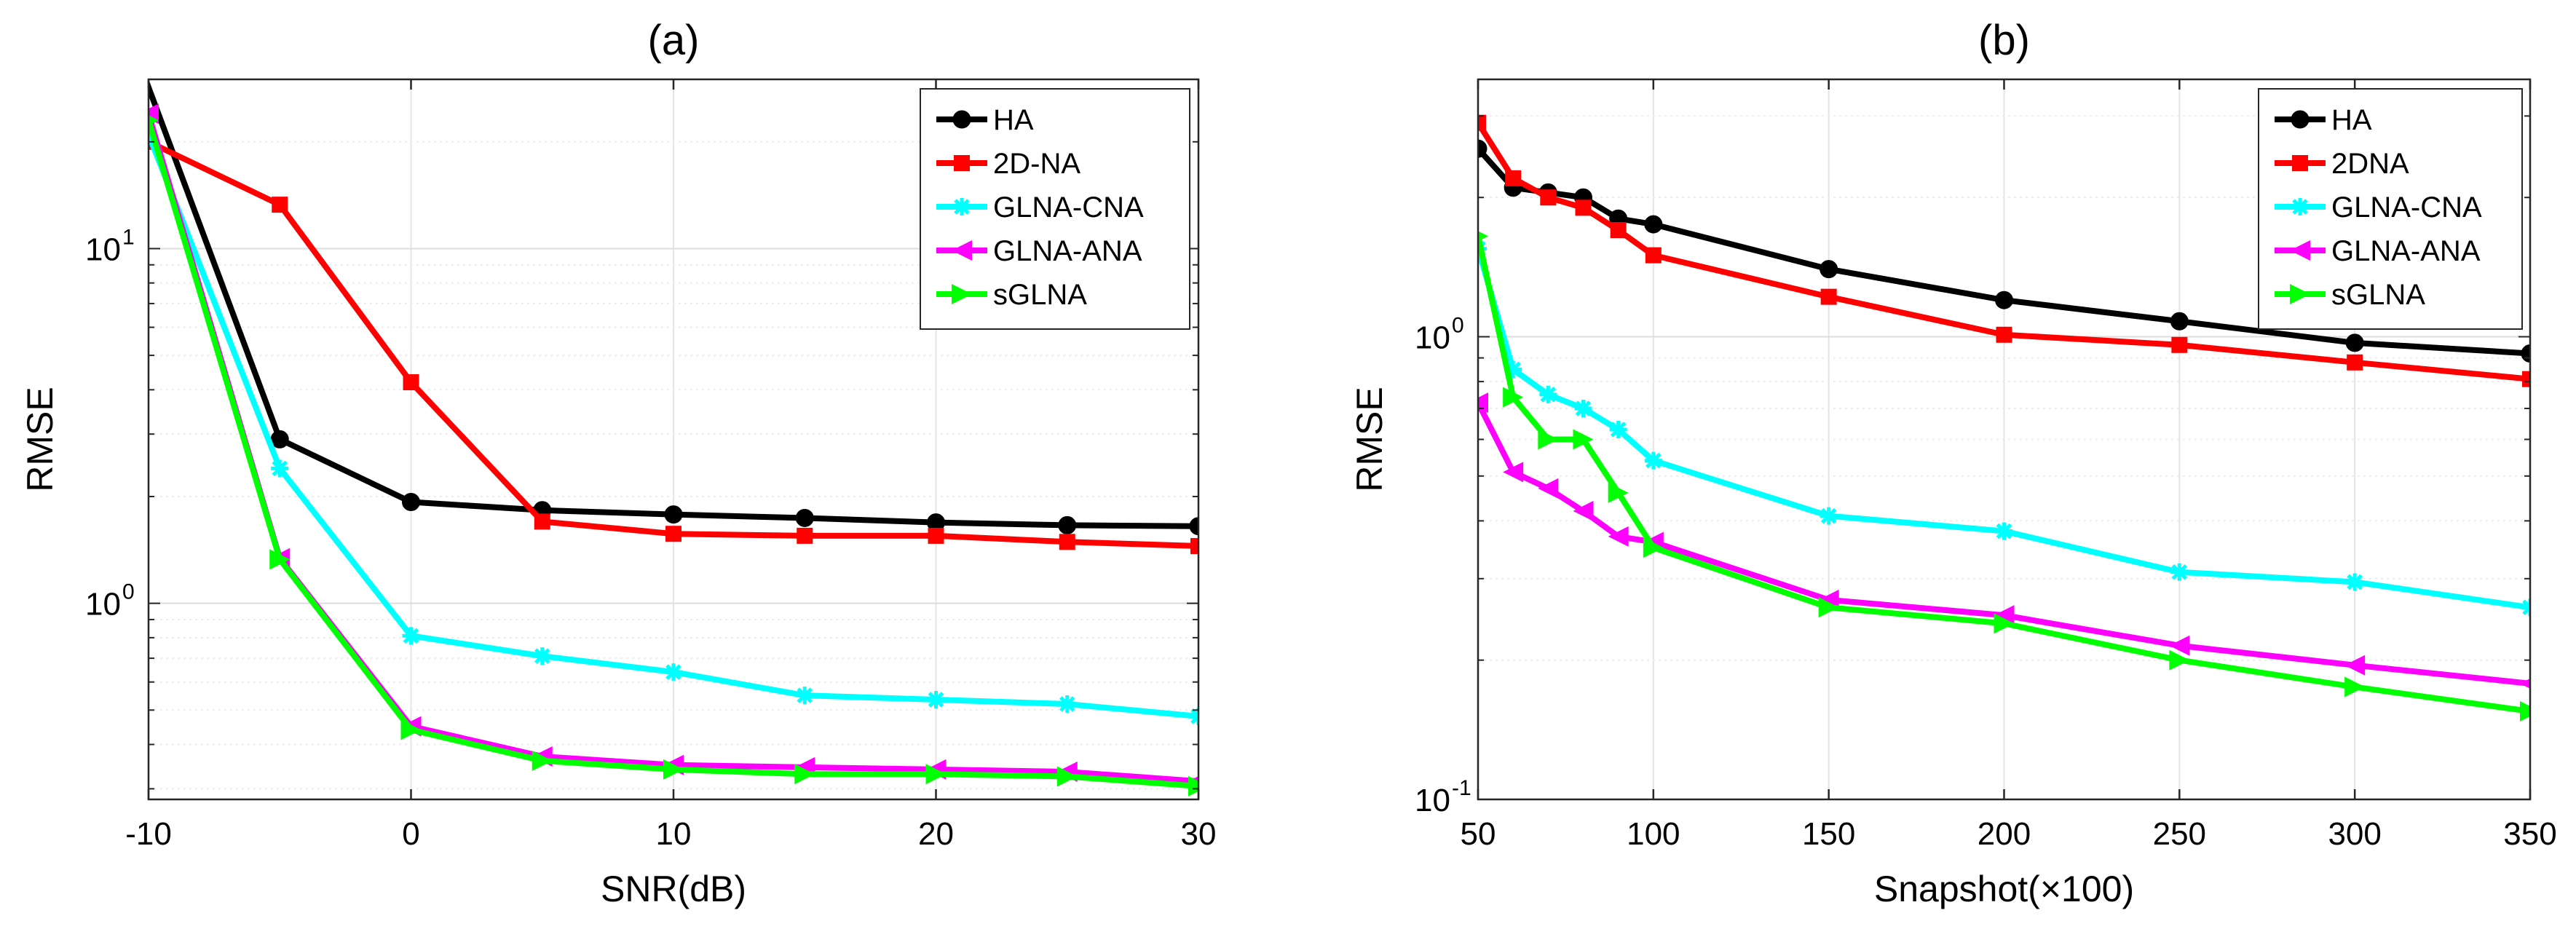  I want to click on x-tick-label: 30, so click(1199, 834).